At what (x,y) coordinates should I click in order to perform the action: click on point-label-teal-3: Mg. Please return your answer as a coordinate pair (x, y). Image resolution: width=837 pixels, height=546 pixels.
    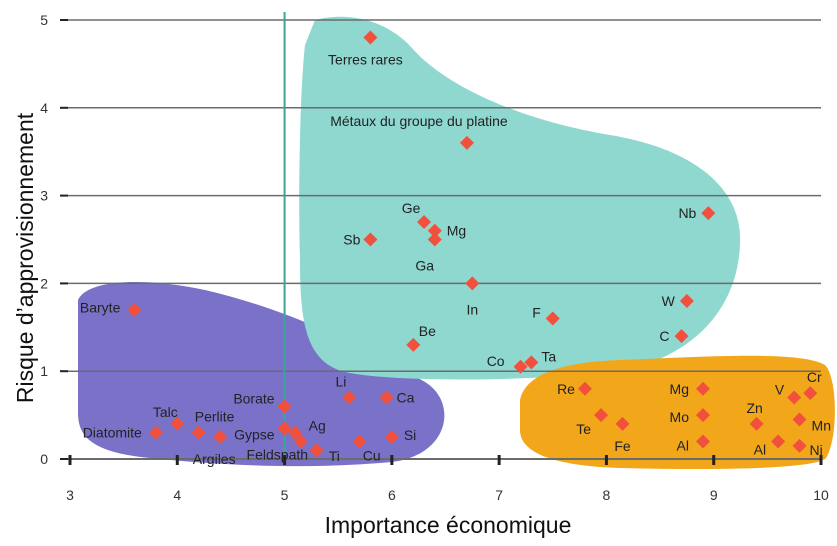
    Looking at the image, I should click on (456, 231).